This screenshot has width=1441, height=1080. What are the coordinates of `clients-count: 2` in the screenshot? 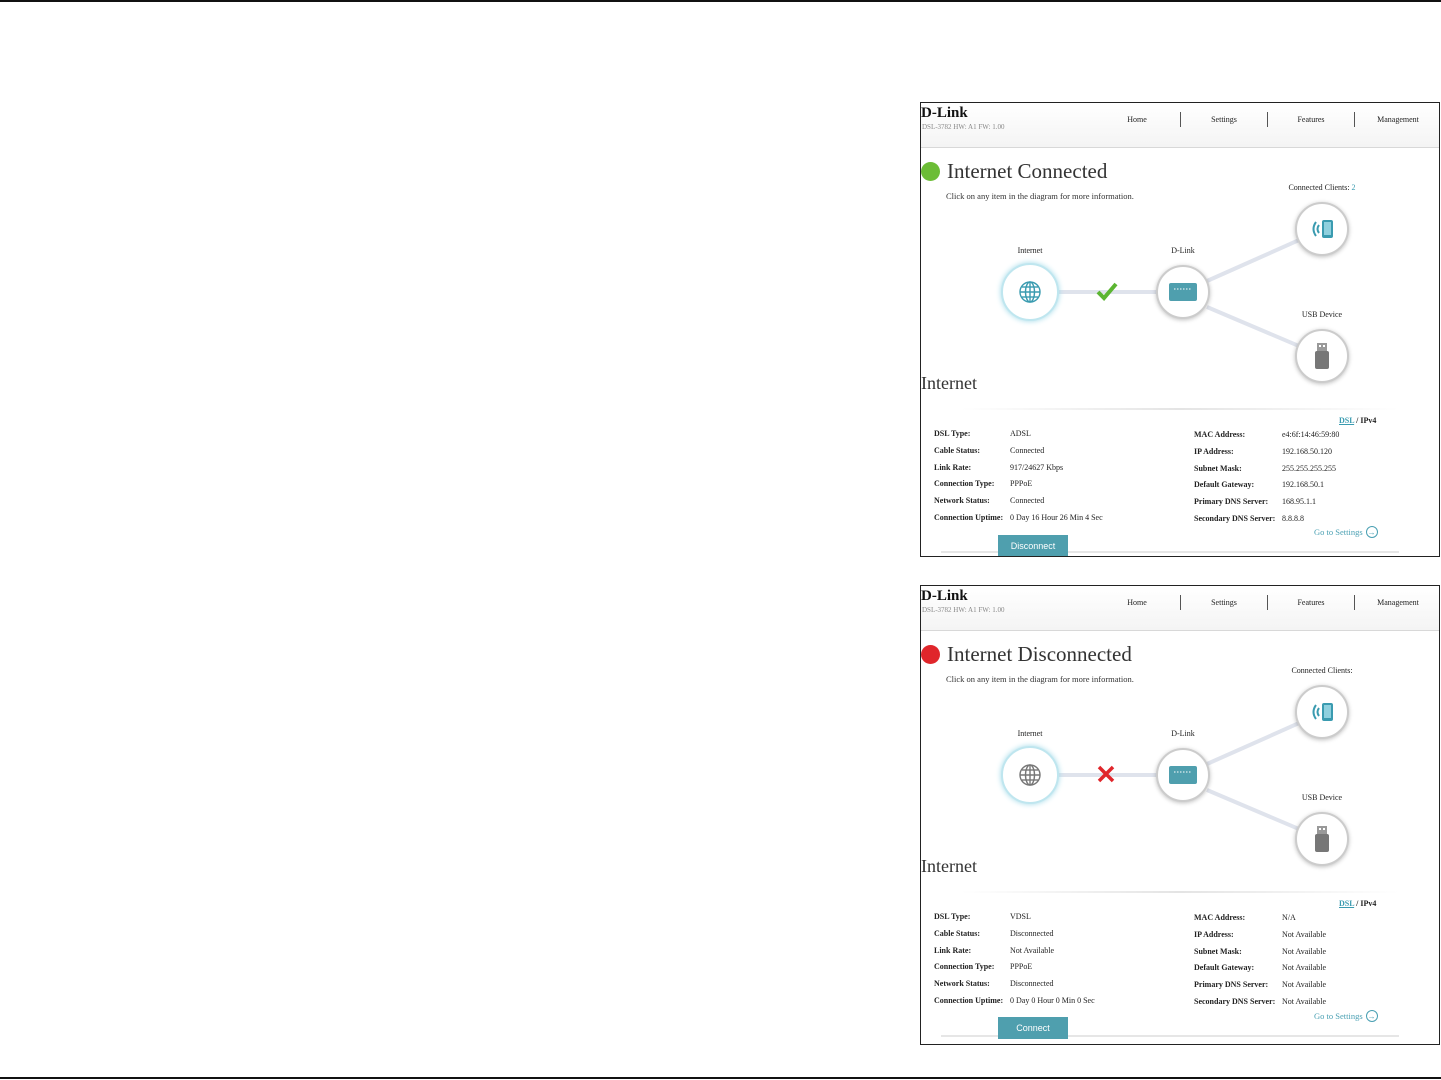 It's located at (1353, 187).